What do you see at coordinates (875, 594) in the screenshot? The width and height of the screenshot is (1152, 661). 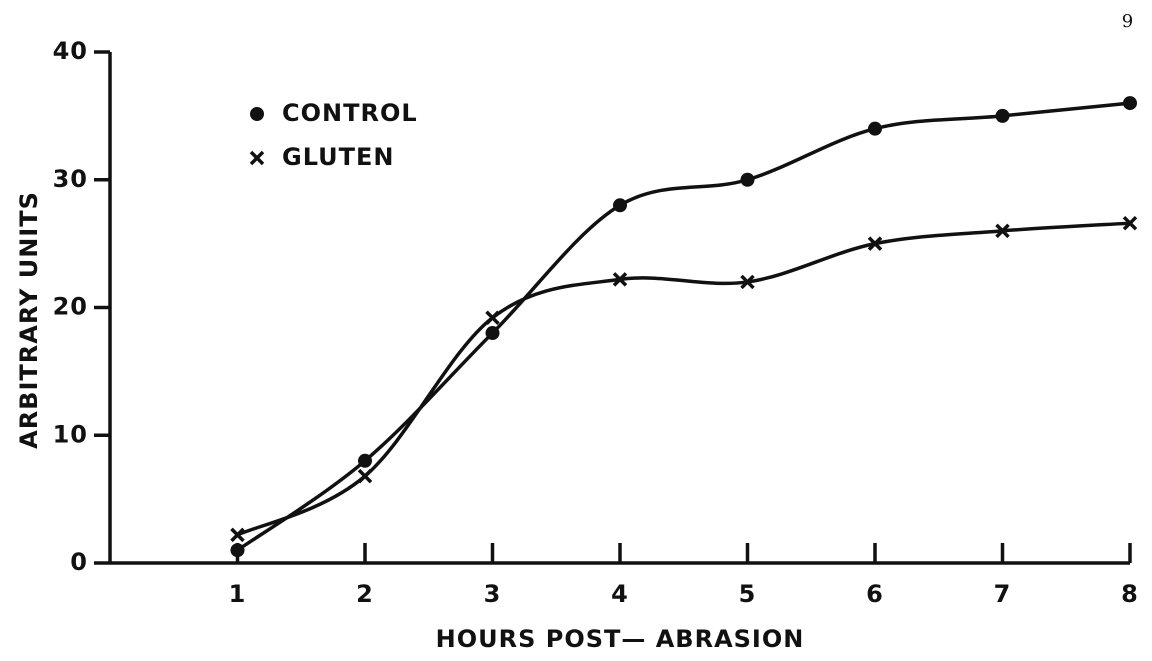 I see `x-tick-label: 6` at bounding box center [875, 594].